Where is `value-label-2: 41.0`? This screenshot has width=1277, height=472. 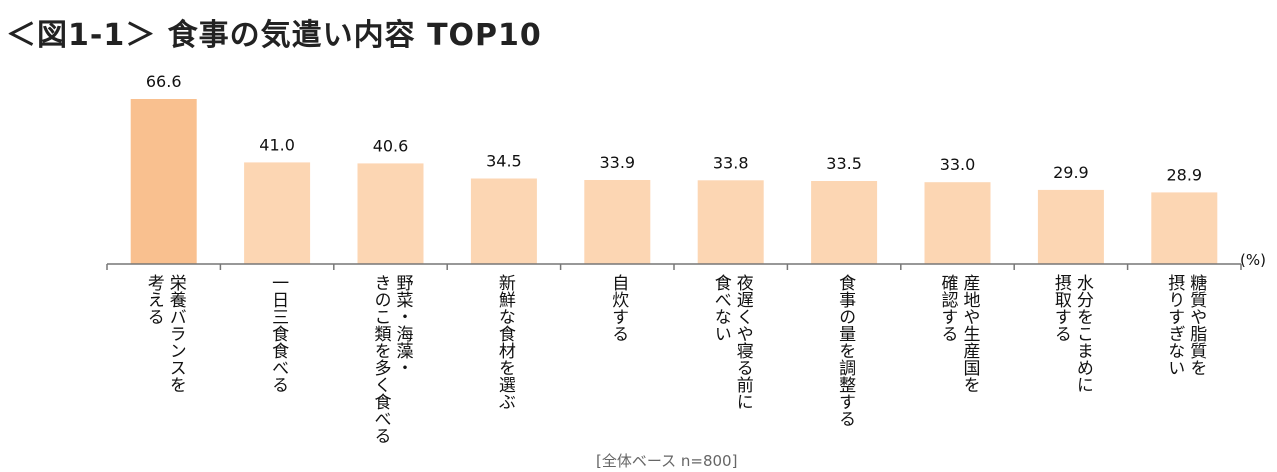
value-label-2: 41.0 is located at coordinates (277, 144).